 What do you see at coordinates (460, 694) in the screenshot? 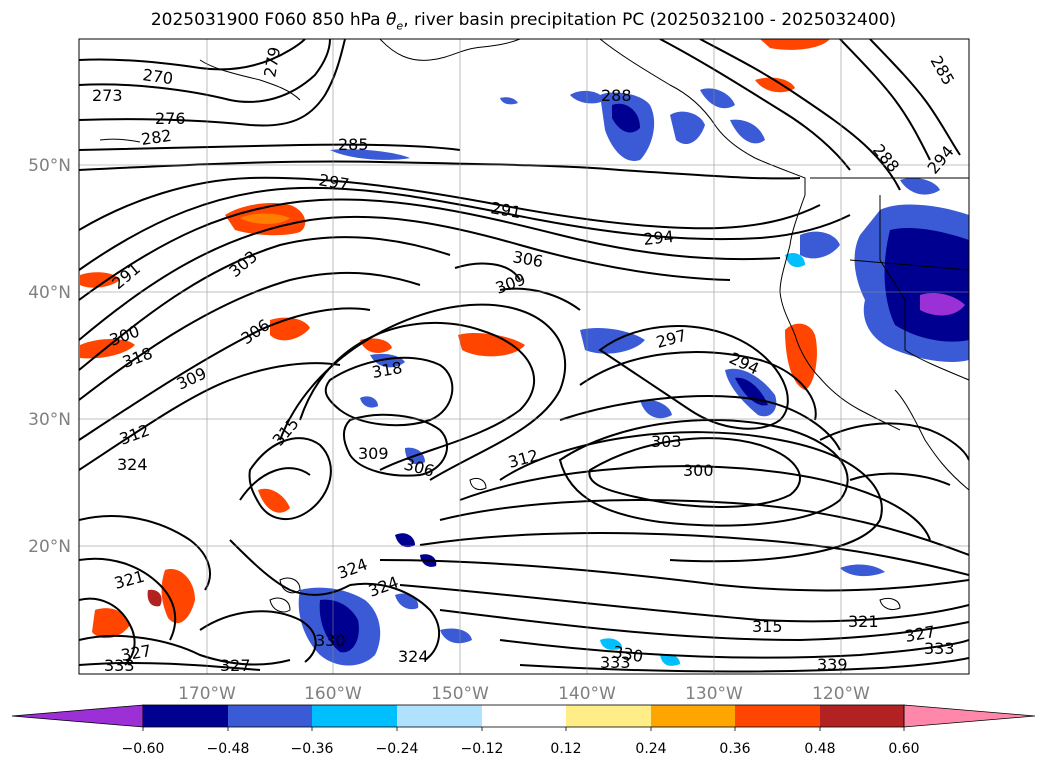
I see `lon-label-150w: 150°W` at bounding box center [460, 694].